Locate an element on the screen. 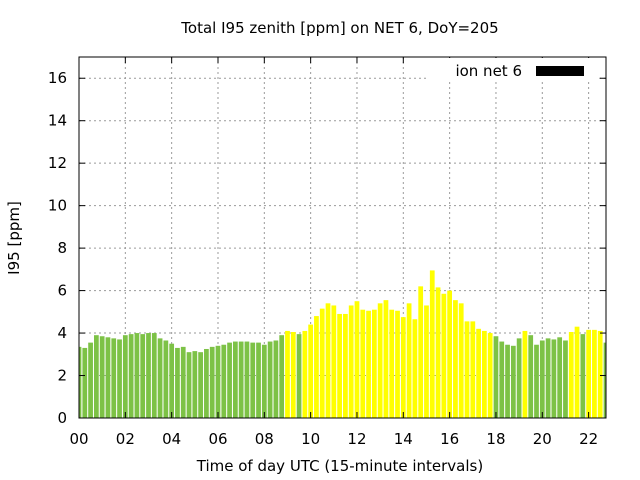 The image size is (640, 480). x-tick-label: 16 is located at coordinates (449, 439).